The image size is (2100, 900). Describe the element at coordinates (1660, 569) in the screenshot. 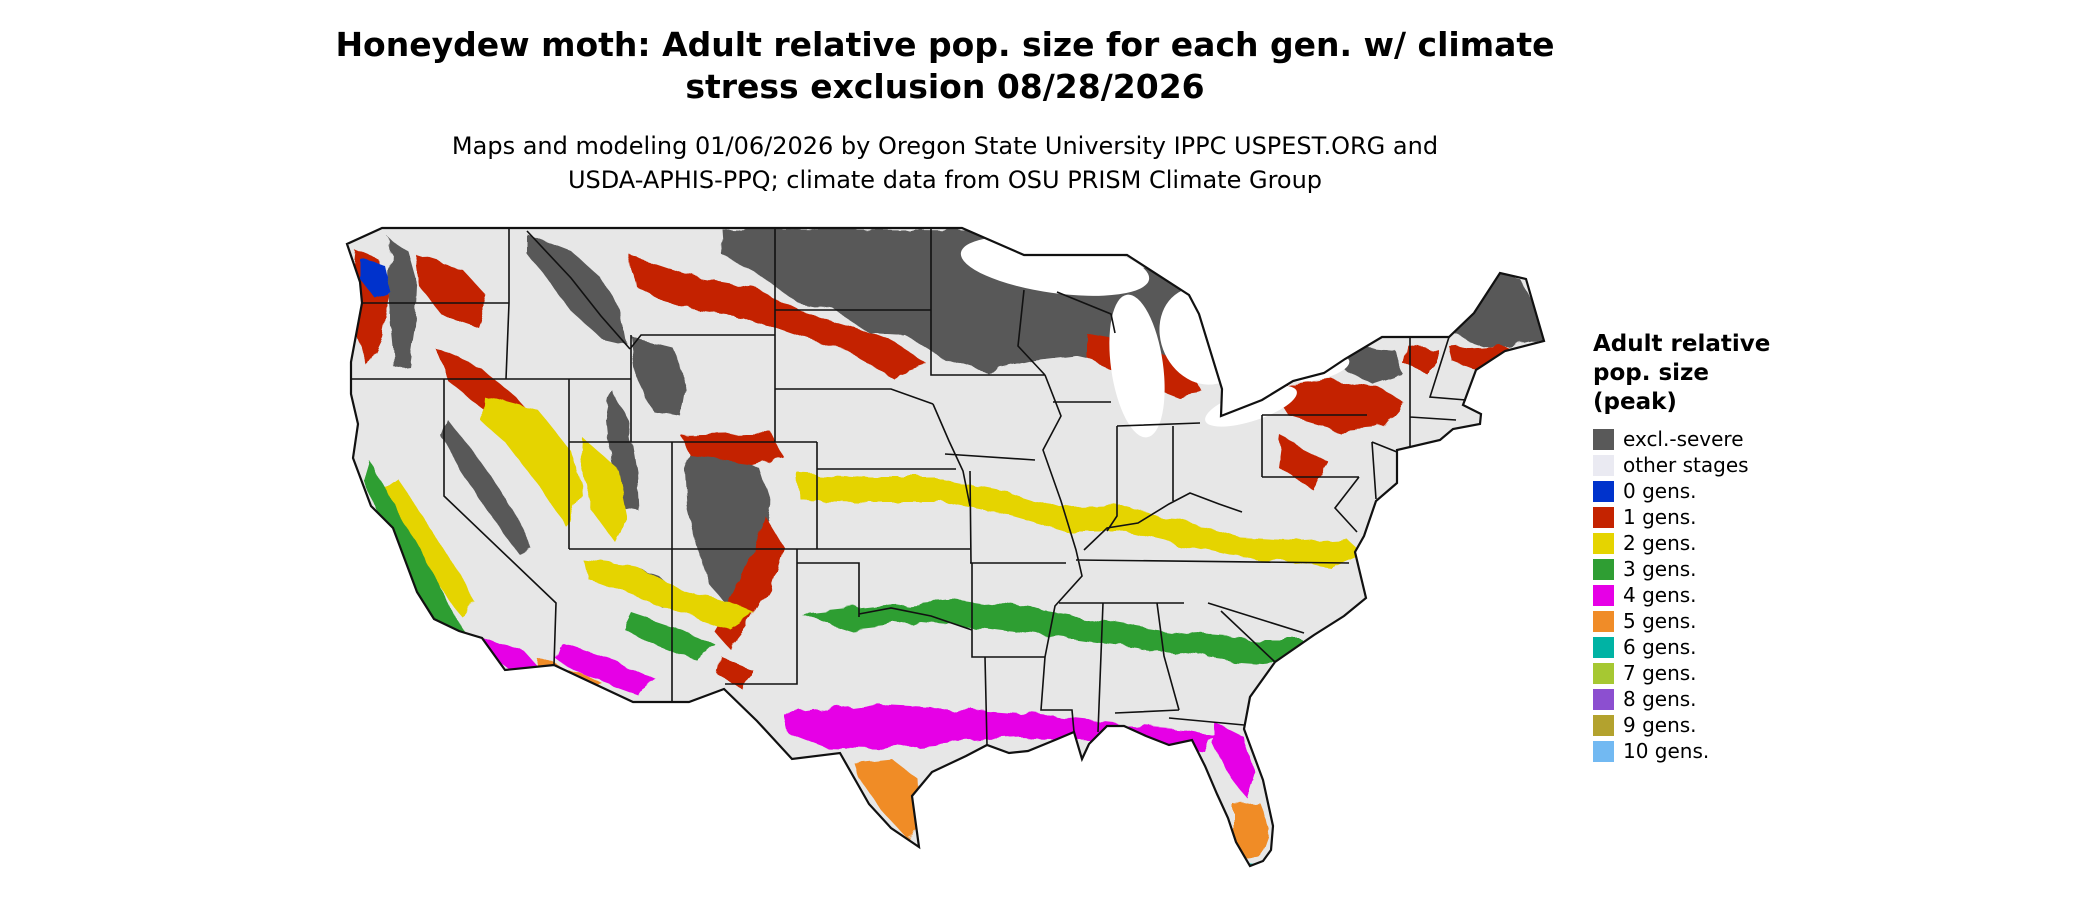

I see `legend-item-label: 3 gens.` at that location.